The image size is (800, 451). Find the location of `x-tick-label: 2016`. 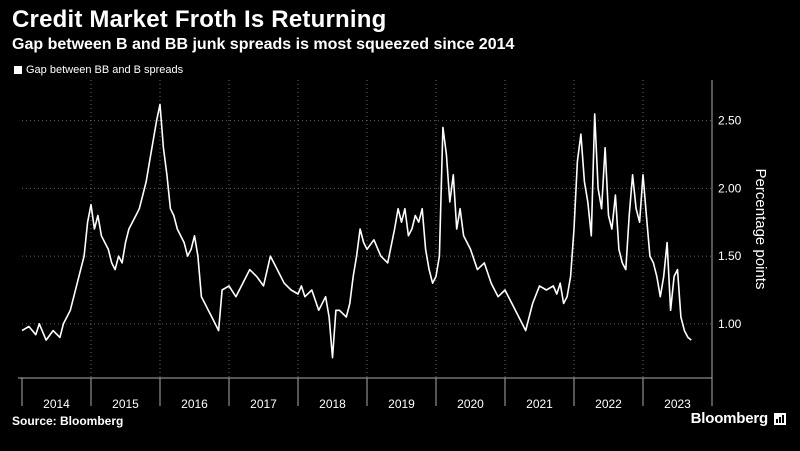

x-tick-label: 2016 is located at coordinates (194, 404).